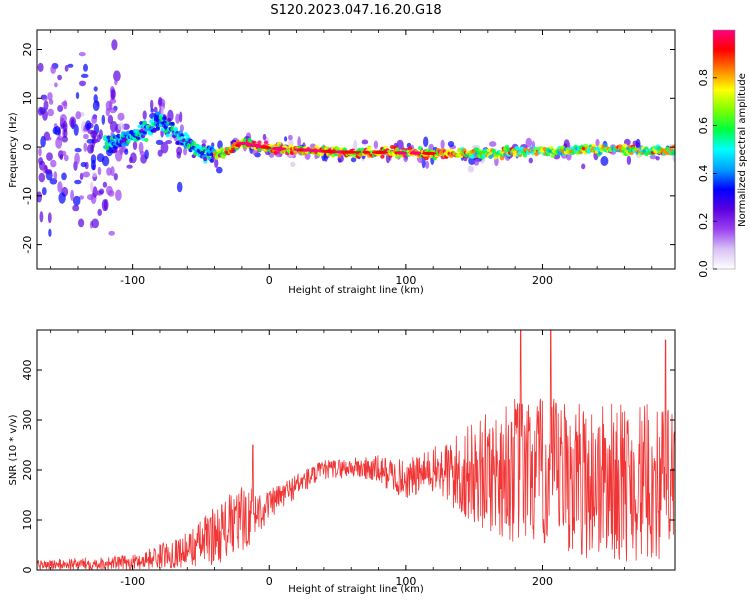  Describe the element at coordinates (27, 520) in the screenshot. I see `snr-y-tick-label: 100` at that location.